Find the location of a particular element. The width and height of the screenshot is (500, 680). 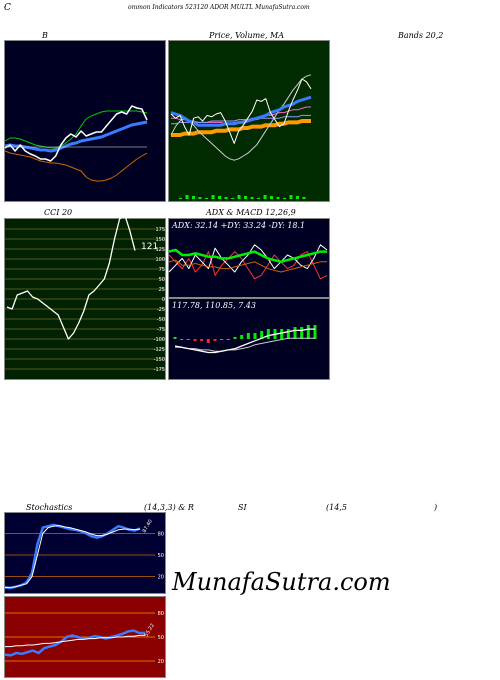

rsi-tick-label: 50 is located at coordinates (161, 638).